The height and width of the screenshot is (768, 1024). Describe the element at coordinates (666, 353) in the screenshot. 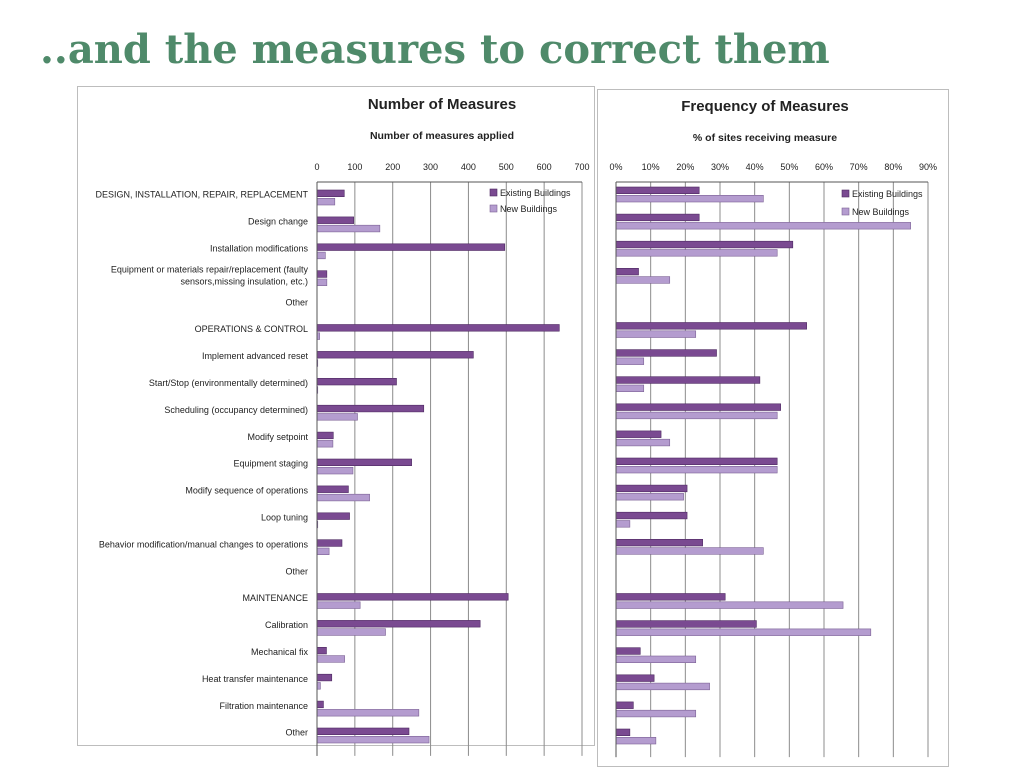

I see `pct-bar-existing-implement-advanced-reset` at that location.